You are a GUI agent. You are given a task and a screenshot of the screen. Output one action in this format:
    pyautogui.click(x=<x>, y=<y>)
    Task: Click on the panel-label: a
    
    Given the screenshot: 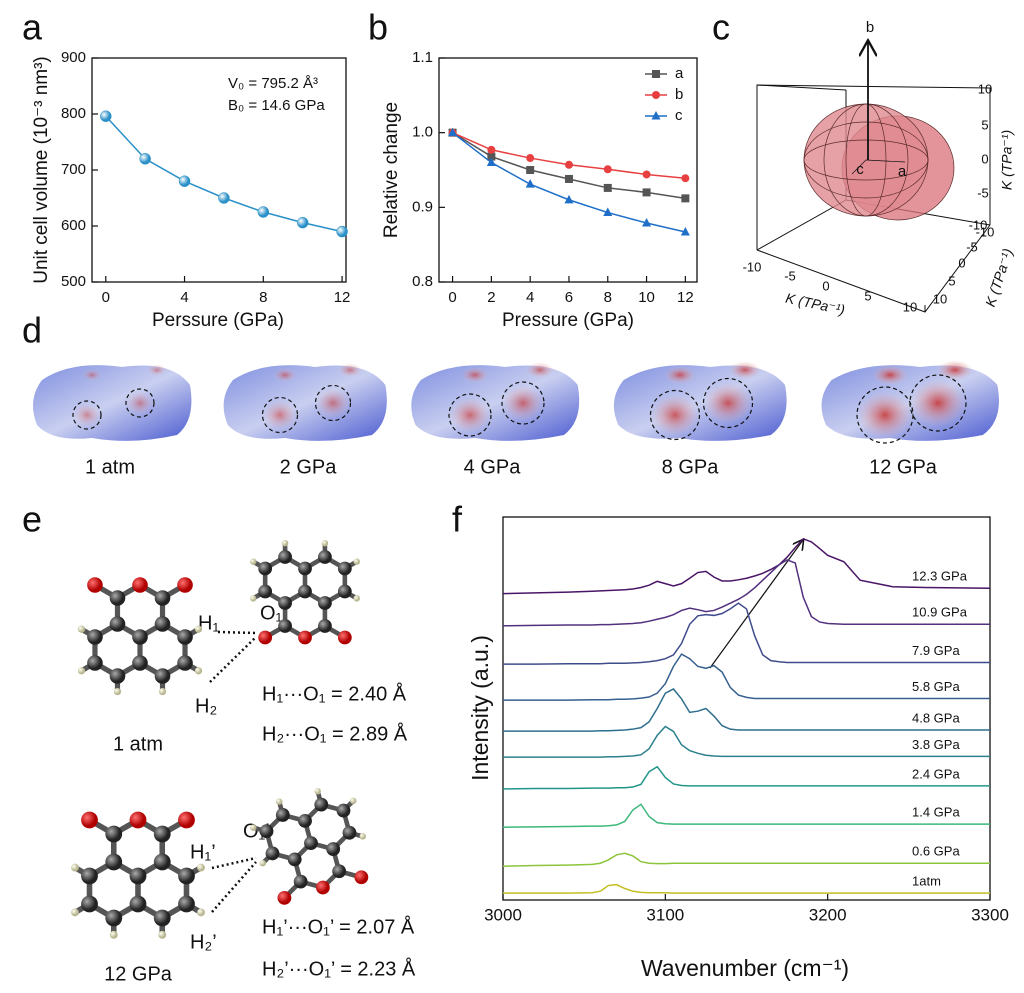 What is the action you would take?
    pyautogui.click(x=32, y=27)
    